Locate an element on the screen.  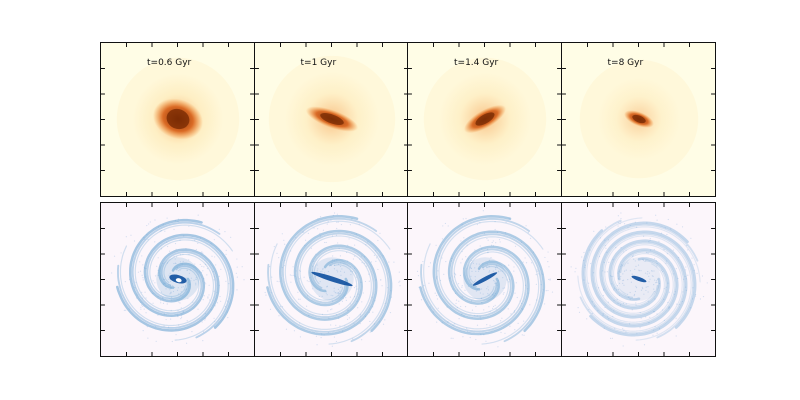
stellar-panel-1: t=0.6 Gyr is located at coordinates (177, 119).